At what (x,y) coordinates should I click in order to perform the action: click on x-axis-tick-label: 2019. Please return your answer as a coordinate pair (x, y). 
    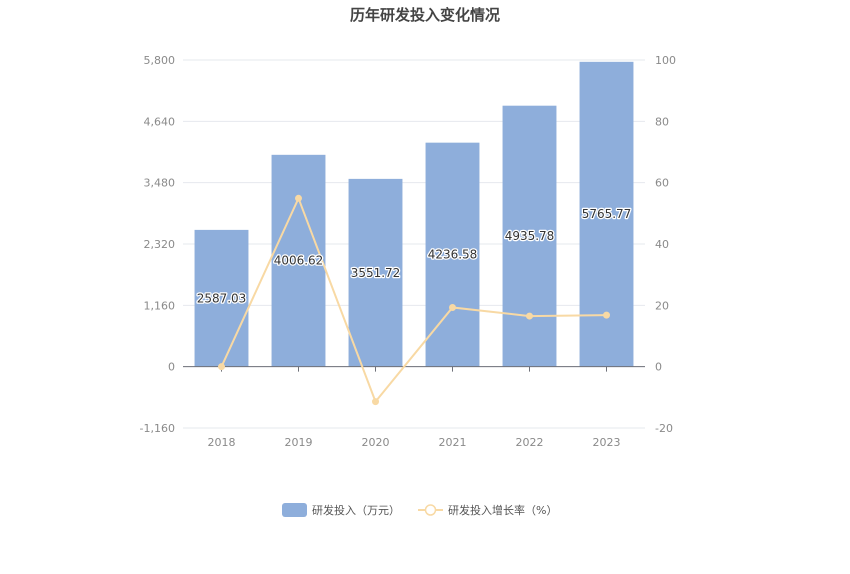
    Looking at the image, I should click on (299, 442).